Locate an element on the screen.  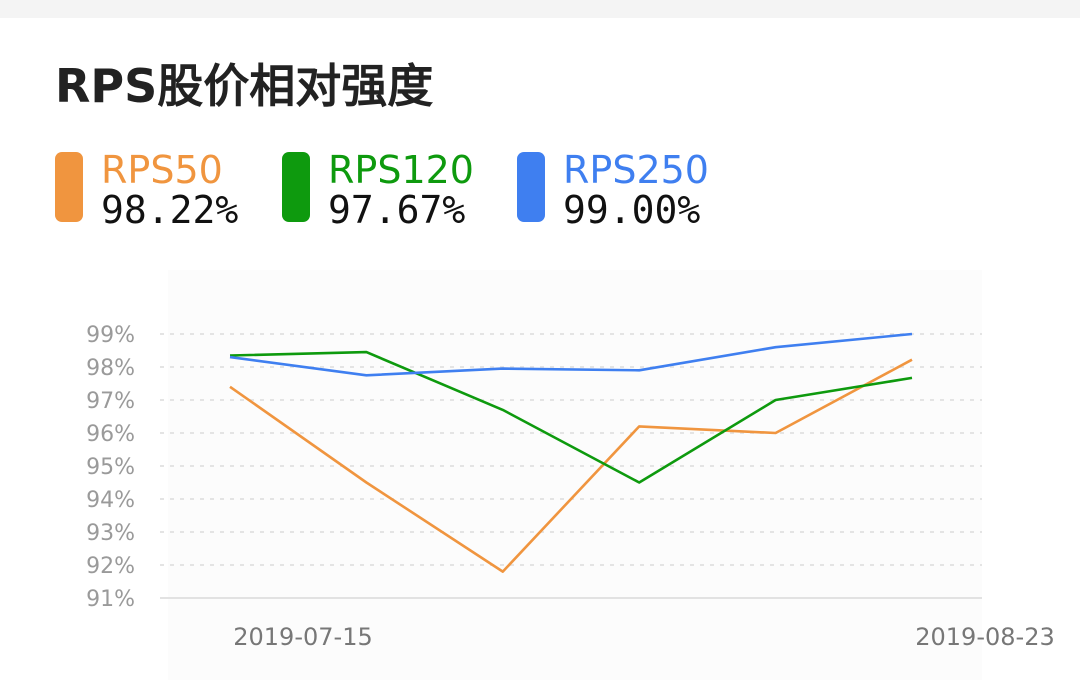
legend-label: RPS250 is located at coordinates (636, 170).